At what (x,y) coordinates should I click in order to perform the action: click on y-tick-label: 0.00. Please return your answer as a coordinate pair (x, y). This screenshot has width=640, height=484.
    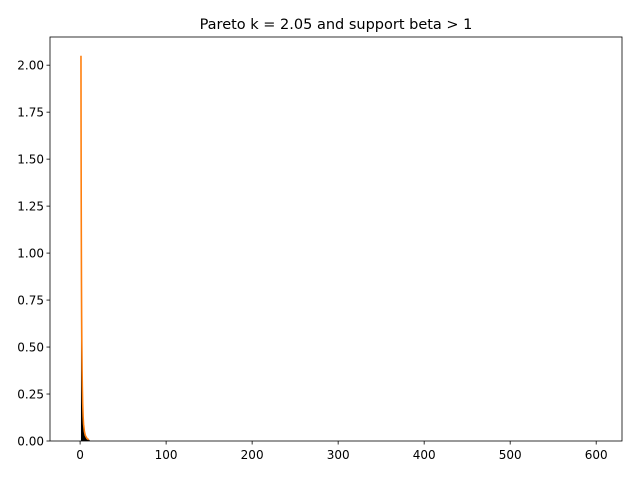
    Looking at the image, I should click on (30, 442).